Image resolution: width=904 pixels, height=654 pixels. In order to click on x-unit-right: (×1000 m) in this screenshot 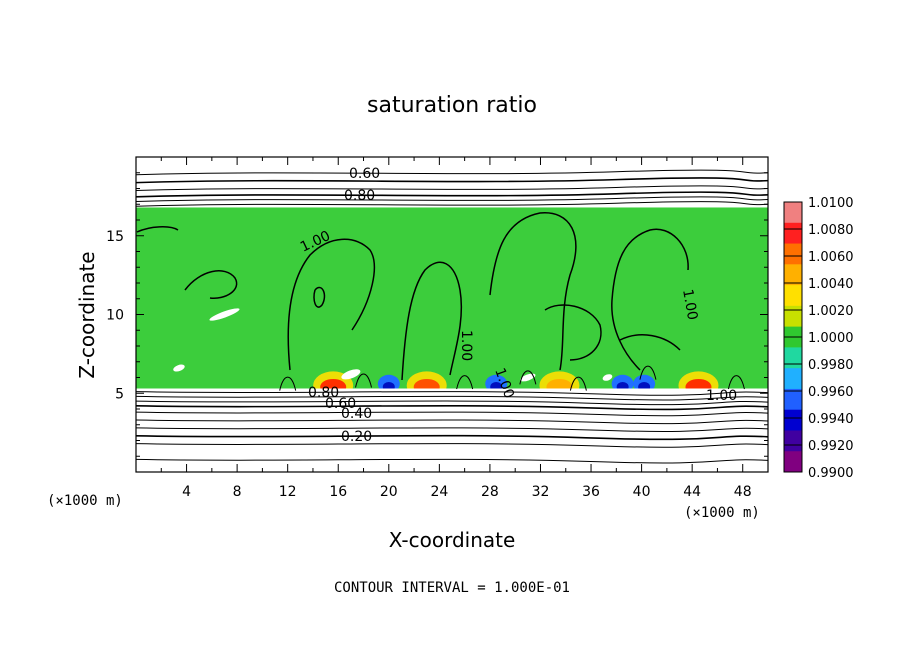, I will do `click(722, 513)`.